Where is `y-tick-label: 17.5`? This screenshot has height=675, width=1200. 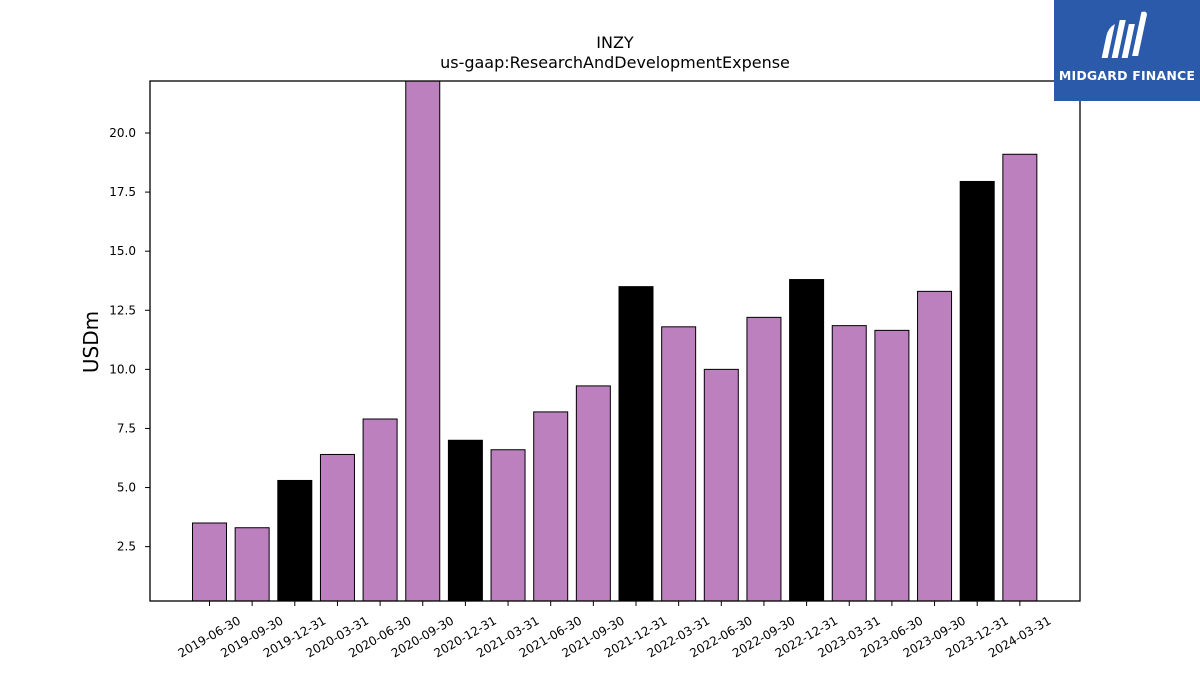
y-tick-label: 17.5 is located at coordinates (122, 192).